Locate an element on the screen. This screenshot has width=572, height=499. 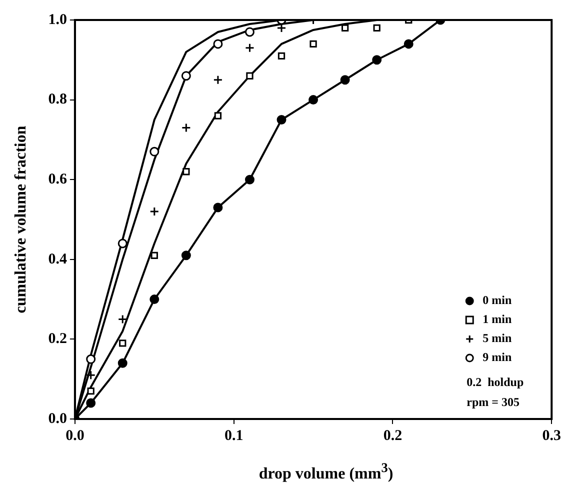
x-axis-title: drop volume (mm$^{3}$) is located at coordinates (326, 472).